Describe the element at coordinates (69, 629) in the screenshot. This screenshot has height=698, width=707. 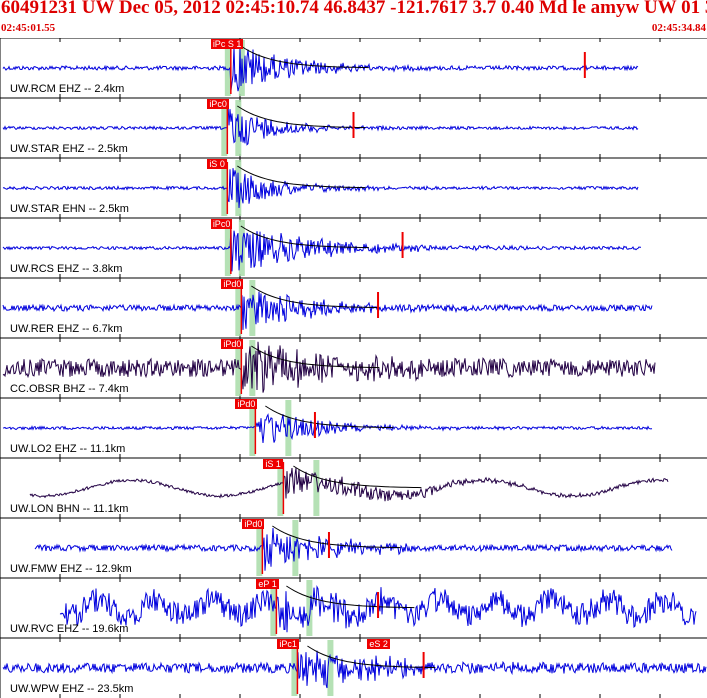
I see `trace-label: UW.RVC EHZ -- 19.6km` at that location.